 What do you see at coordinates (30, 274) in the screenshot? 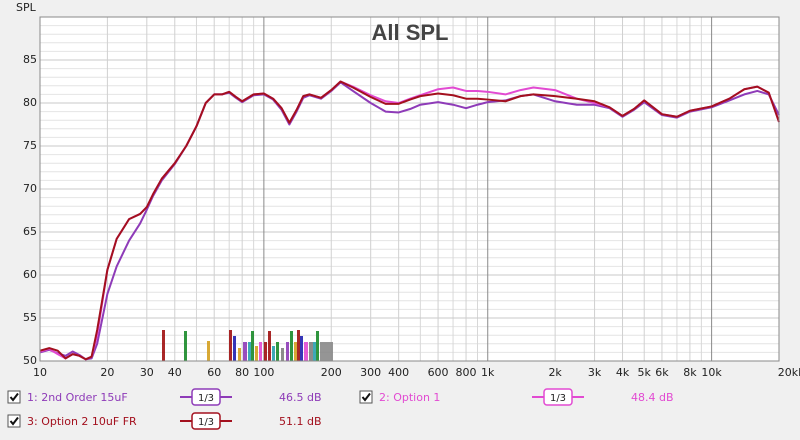
I see `y-tick-label: 60` at bounding box center [30, 274].